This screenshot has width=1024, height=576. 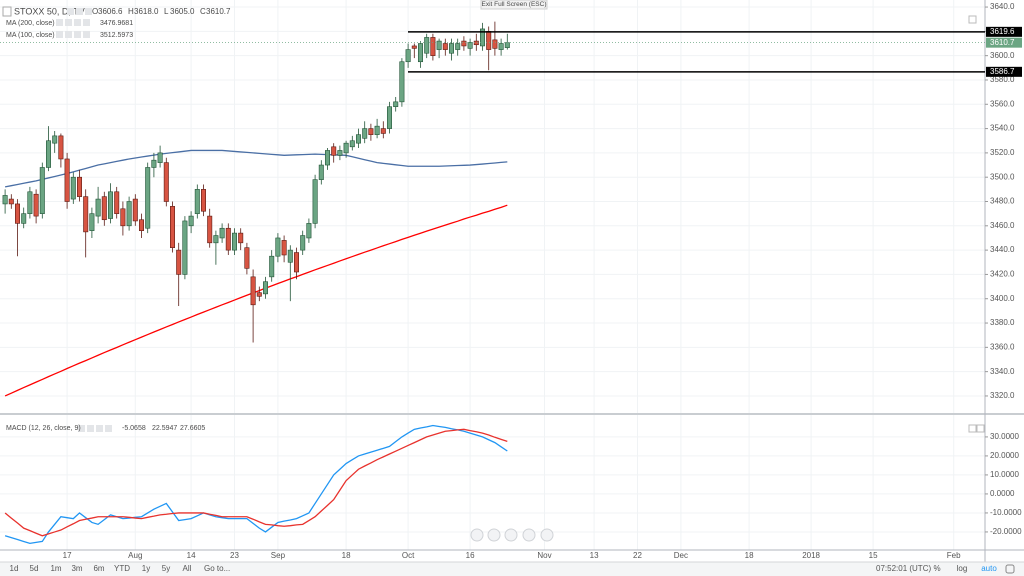 I want to click on y-tick-label: 3500.0, so click(x=1002, y=176).